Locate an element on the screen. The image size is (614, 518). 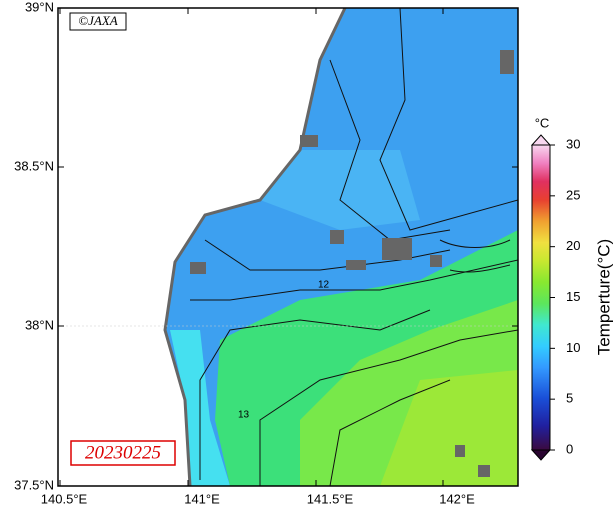
y-tick-label: 38.5°N is located at coordinates (34, 165).